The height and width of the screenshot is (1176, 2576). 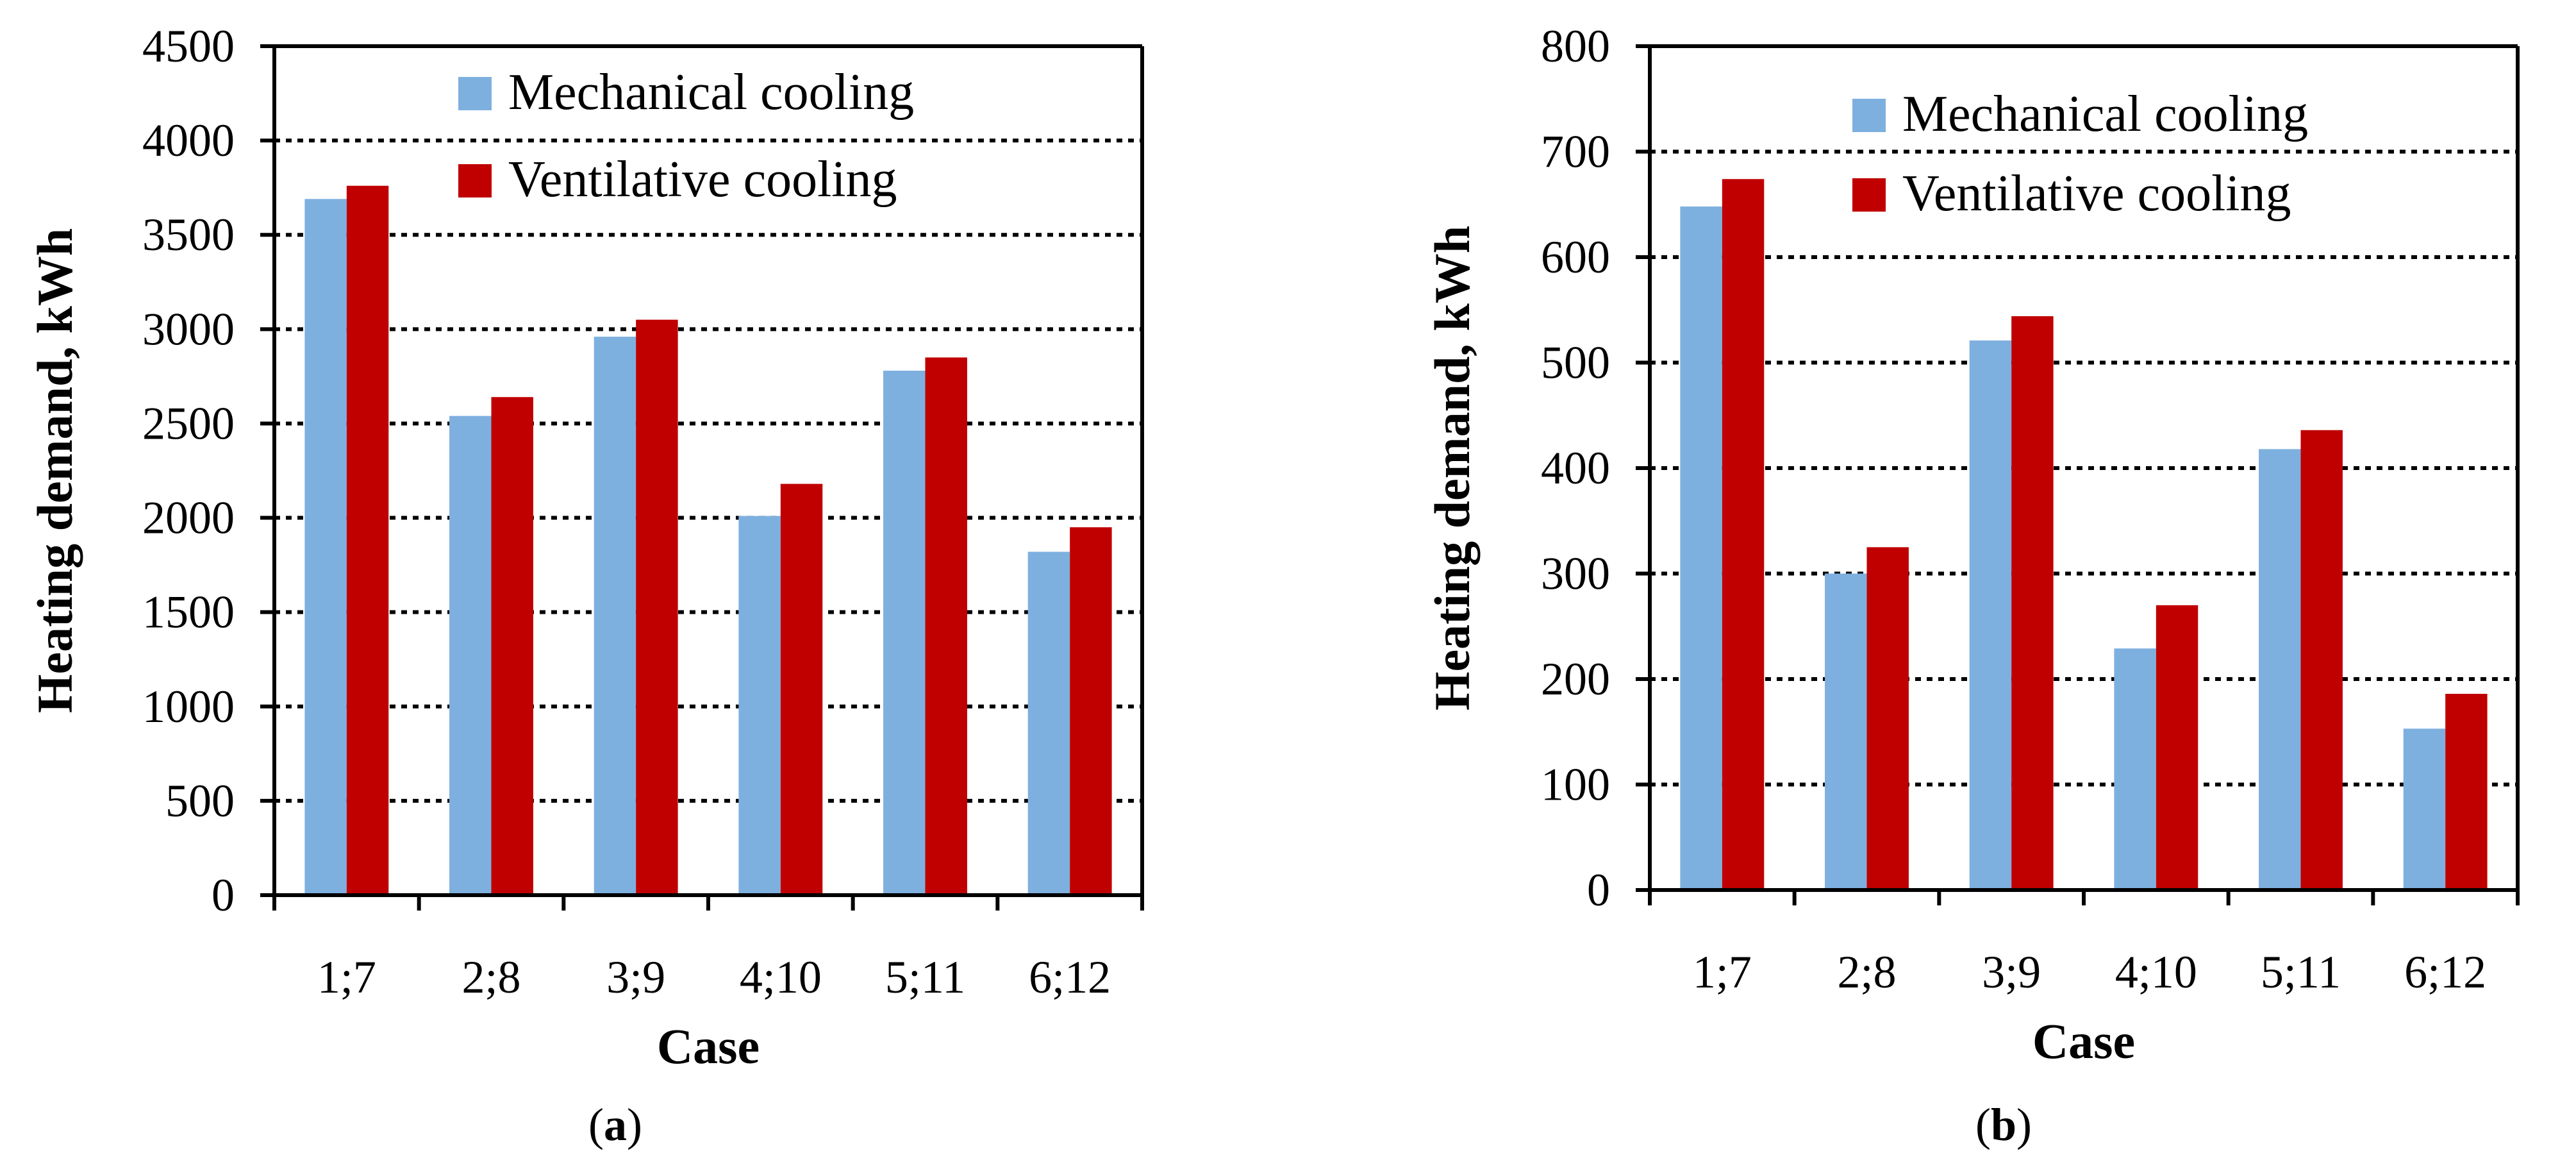 I want to click on y-tick-label: 200, so click(x=1576, y=679).